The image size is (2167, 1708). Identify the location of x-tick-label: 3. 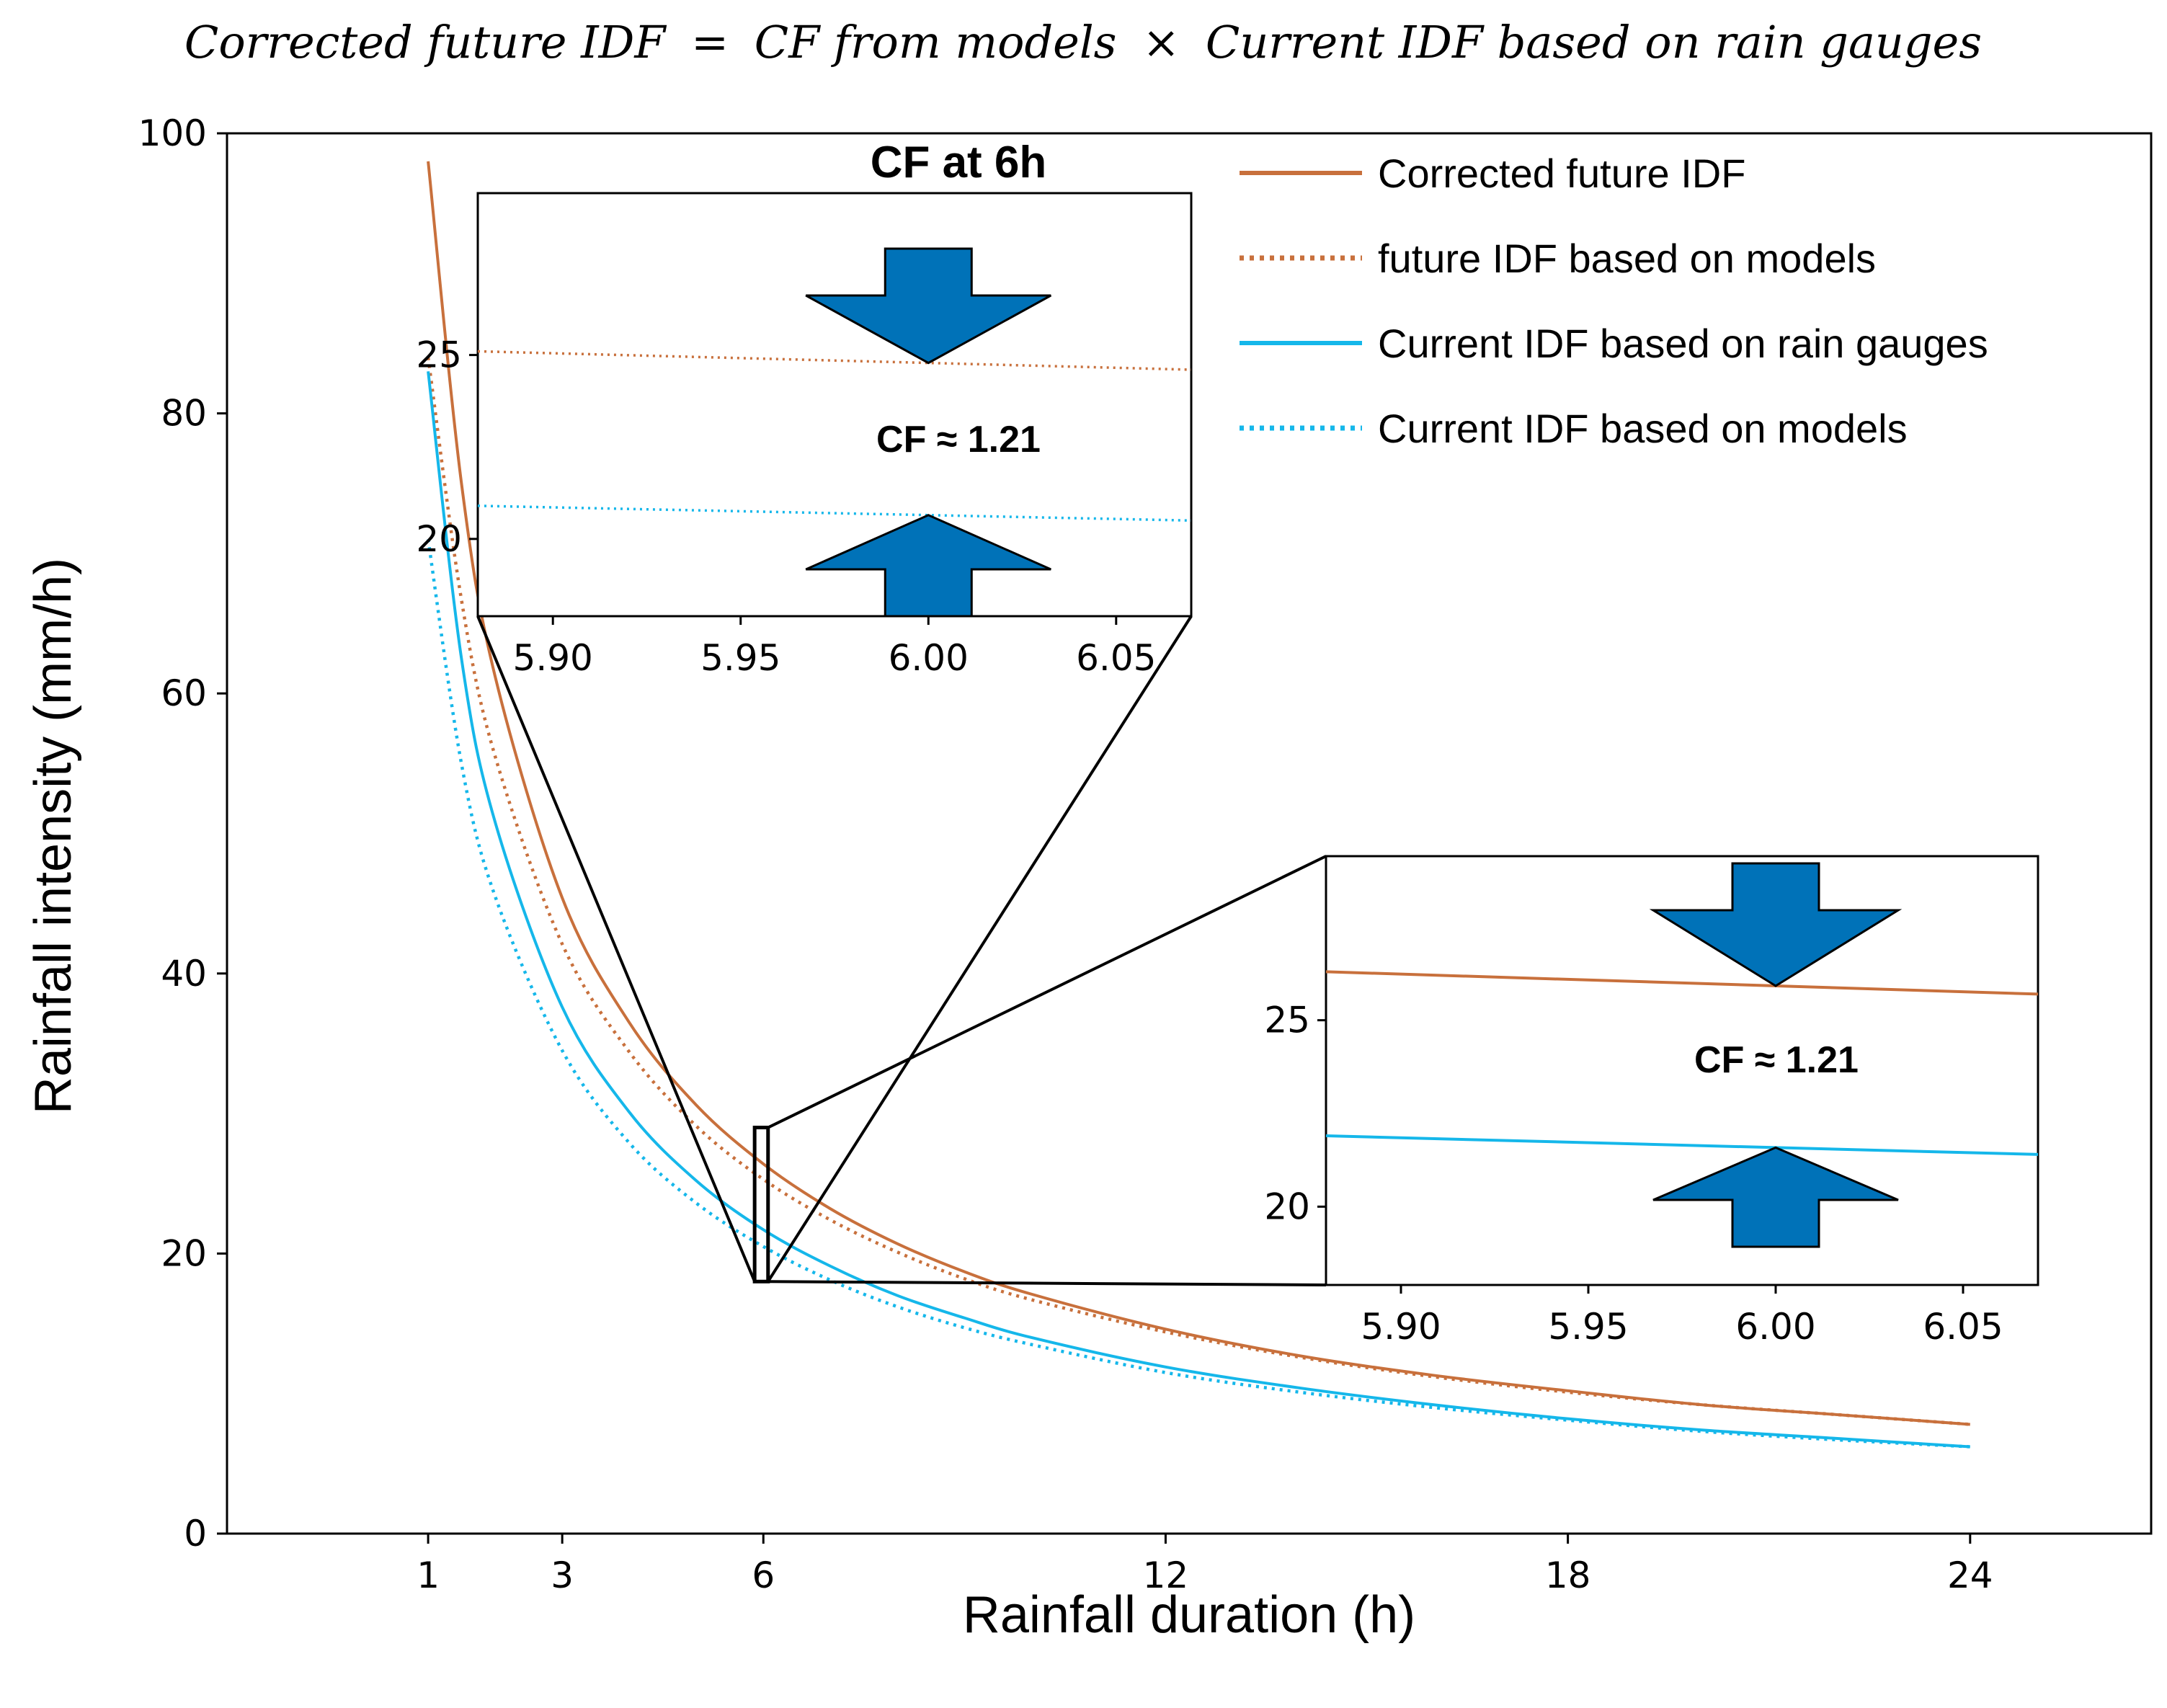
(562, 1575).